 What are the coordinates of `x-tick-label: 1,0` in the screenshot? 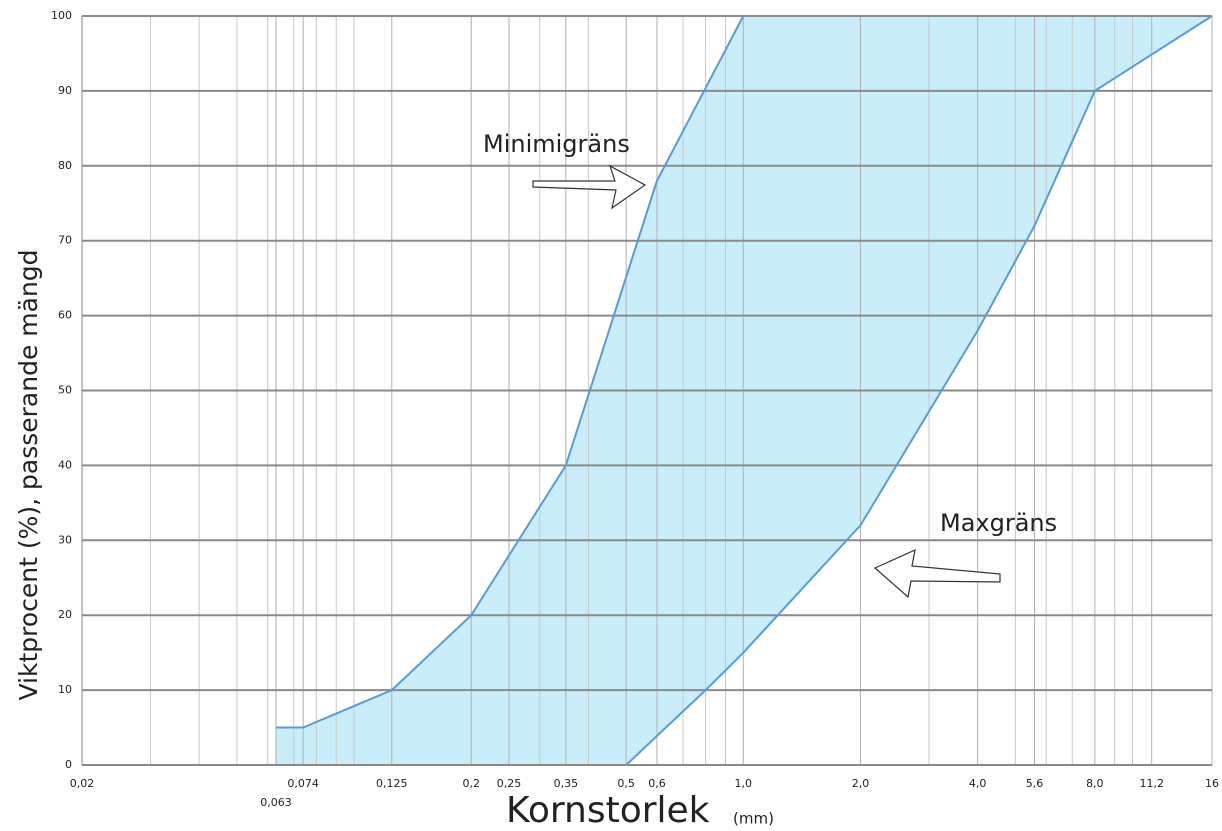 It's located at (744, 783).